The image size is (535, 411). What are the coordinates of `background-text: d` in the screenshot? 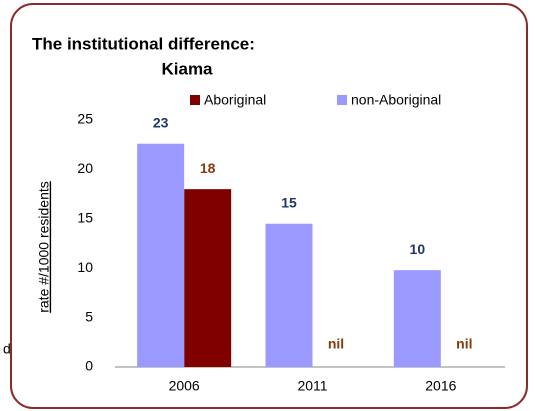 It's located at (7, 349).